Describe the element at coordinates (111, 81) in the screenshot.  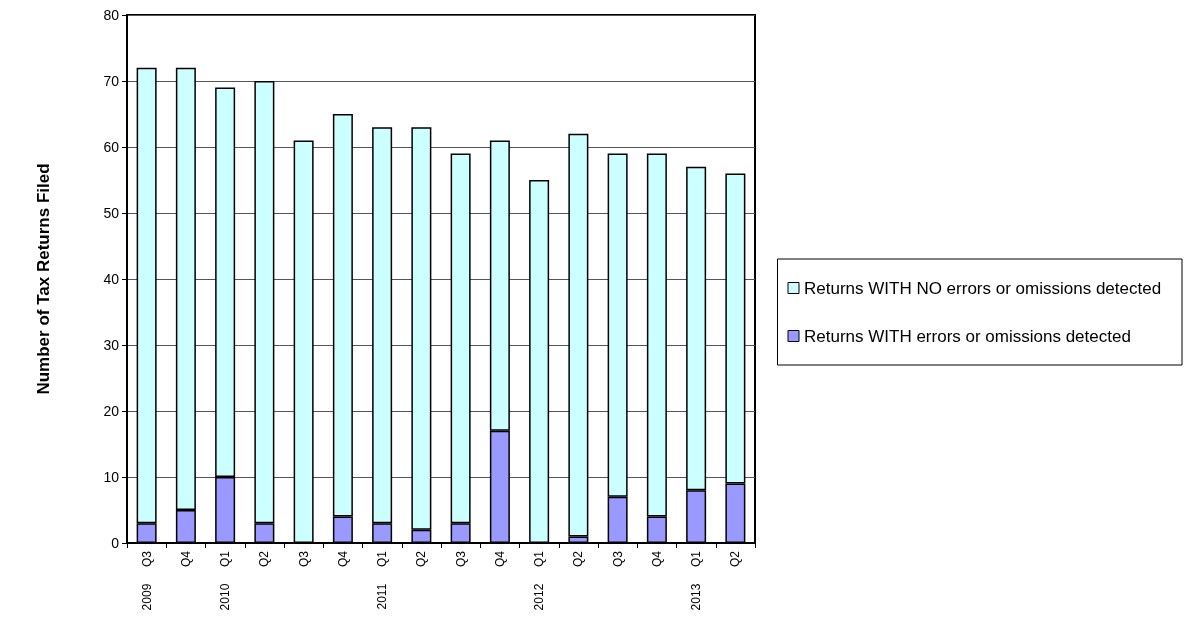
I see `y-tick-label: 70` at that location.